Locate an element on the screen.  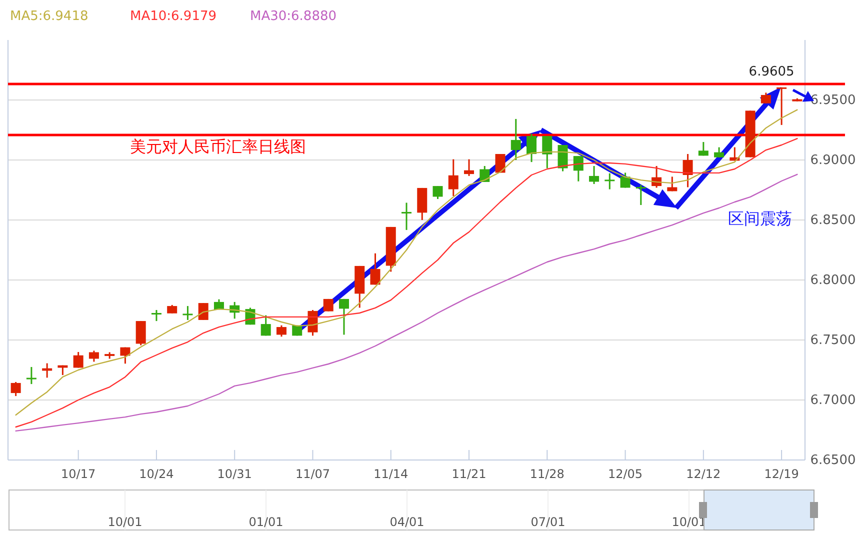
text: MA10:6.9179 is located at coordinates (173, 16).